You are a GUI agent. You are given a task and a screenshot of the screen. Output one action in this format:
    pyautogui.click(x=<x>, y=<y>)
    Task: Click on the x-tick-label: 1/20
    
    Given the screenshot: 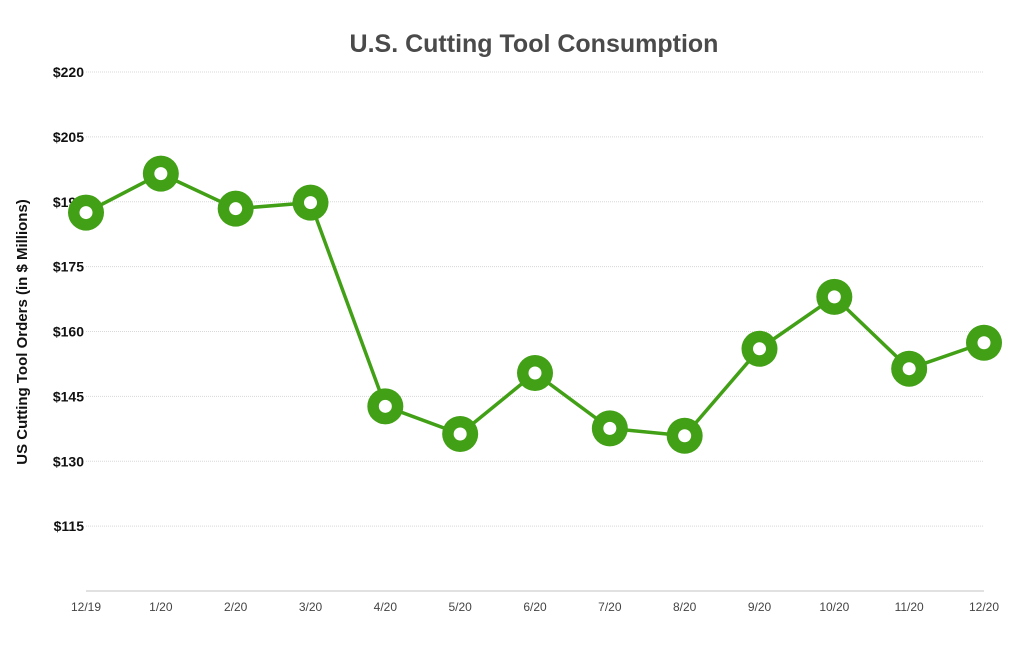 What is the action you would take?
    pyautogui.click(x=161, y=607)
    